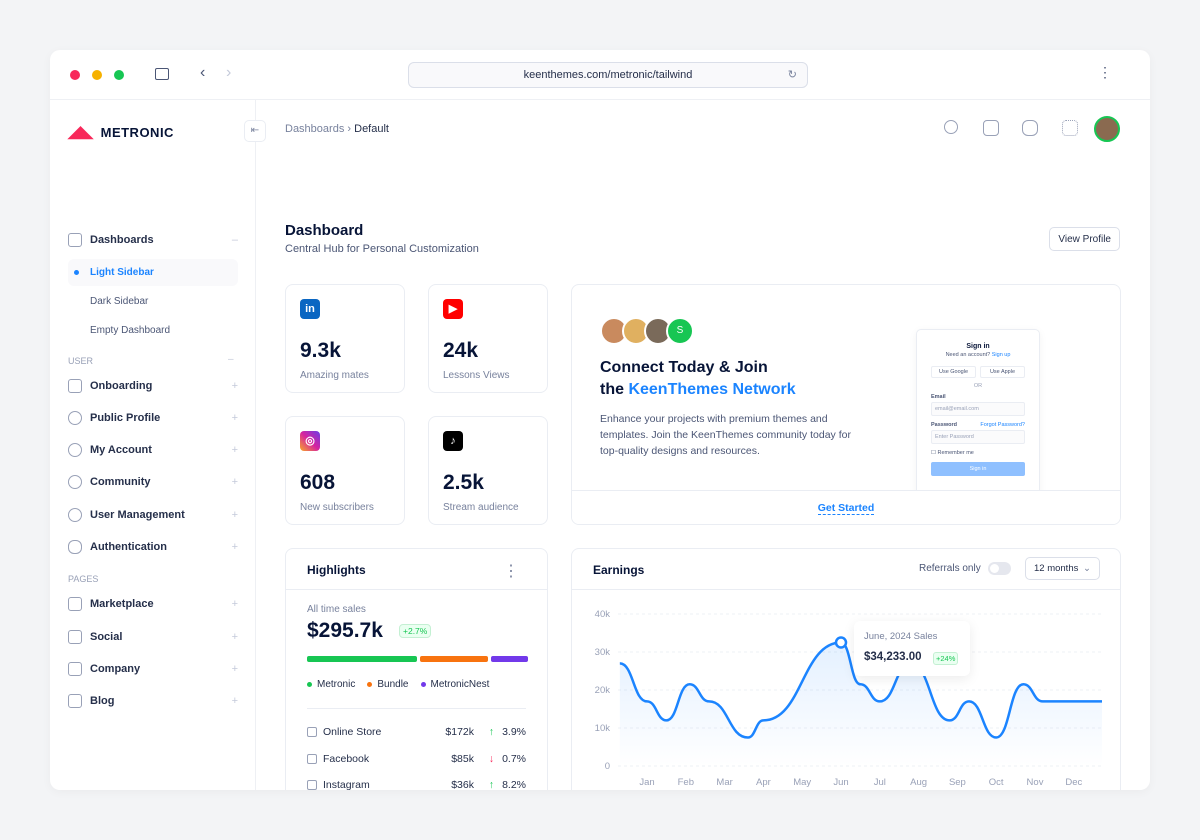  I want to click on total-sales: $295.7k, so click(345, 630).